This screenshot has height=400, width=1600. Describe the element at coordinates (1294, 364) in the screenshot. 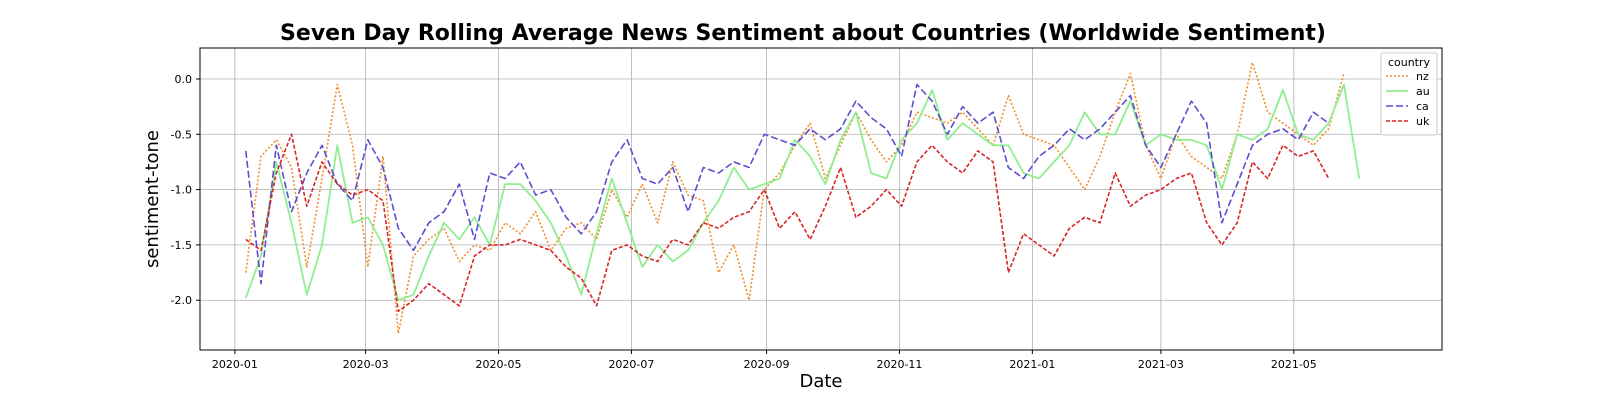

I see `x-tick-label: 2021-05` at that location.